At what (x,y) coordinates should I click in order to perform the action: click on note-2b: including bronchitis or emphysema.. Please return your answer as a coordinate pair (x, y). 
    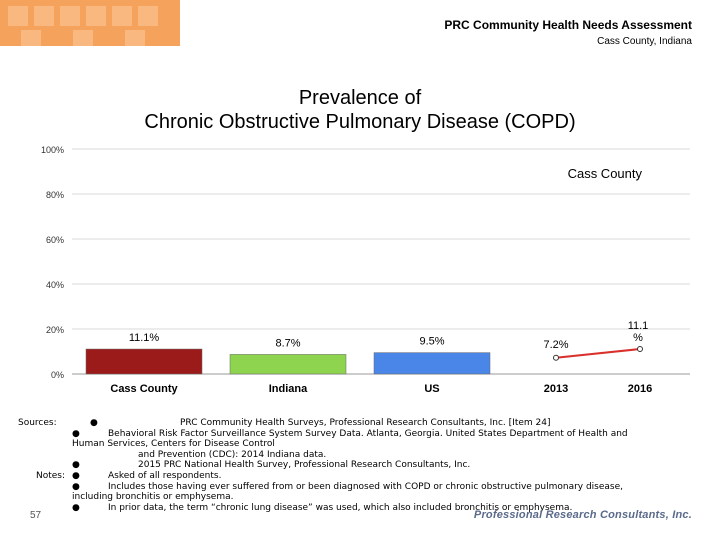
    Looking at the image, I should click on (153, 497).